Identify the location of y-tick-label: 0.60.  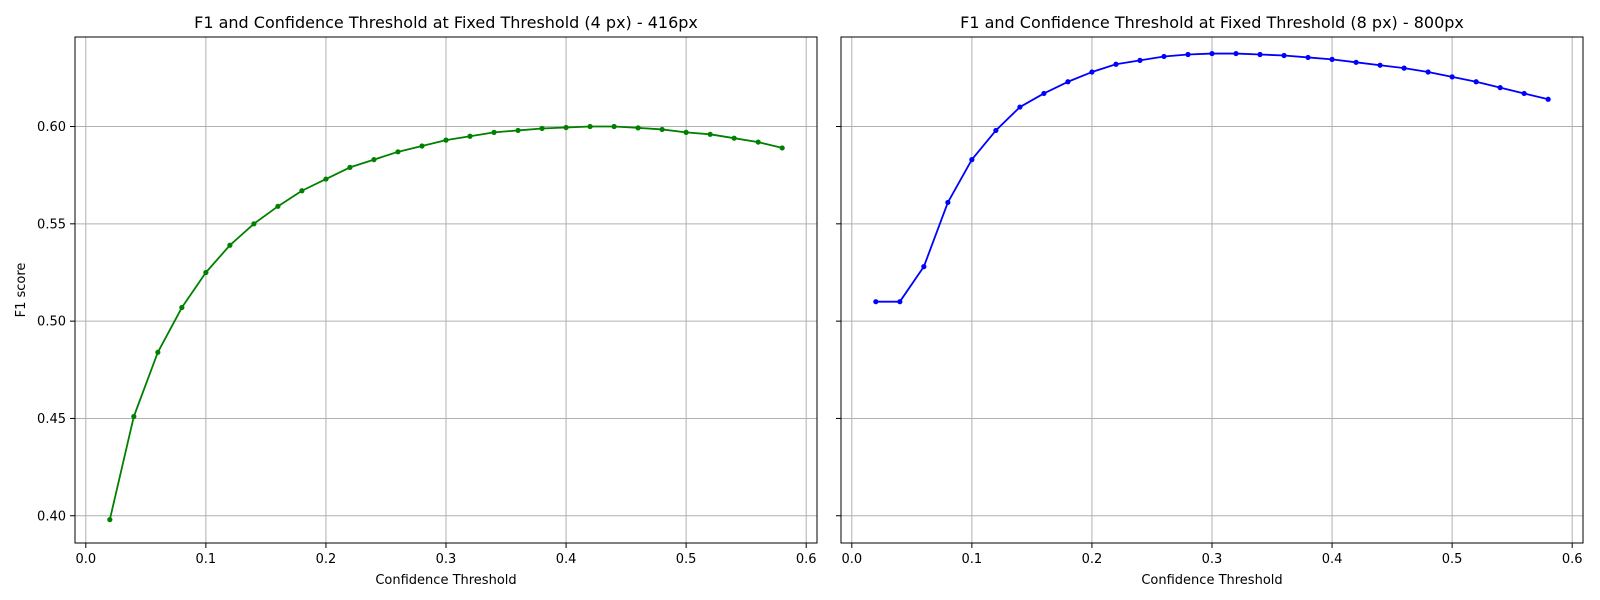
(51, 127).